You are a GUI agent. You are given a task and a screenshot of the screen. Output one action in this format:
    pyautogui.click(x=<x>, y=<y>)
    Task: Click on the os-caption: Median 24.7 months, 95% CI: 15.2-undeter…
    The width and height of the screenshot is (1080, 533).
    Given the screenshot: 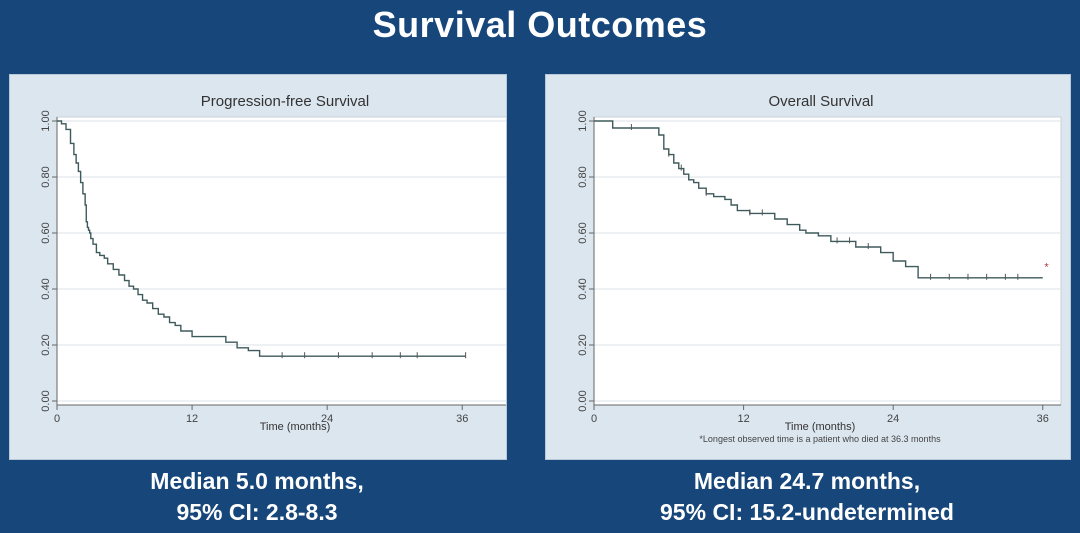 What is the action you would take?
    pyautogui.click(x=807, y=497)
    